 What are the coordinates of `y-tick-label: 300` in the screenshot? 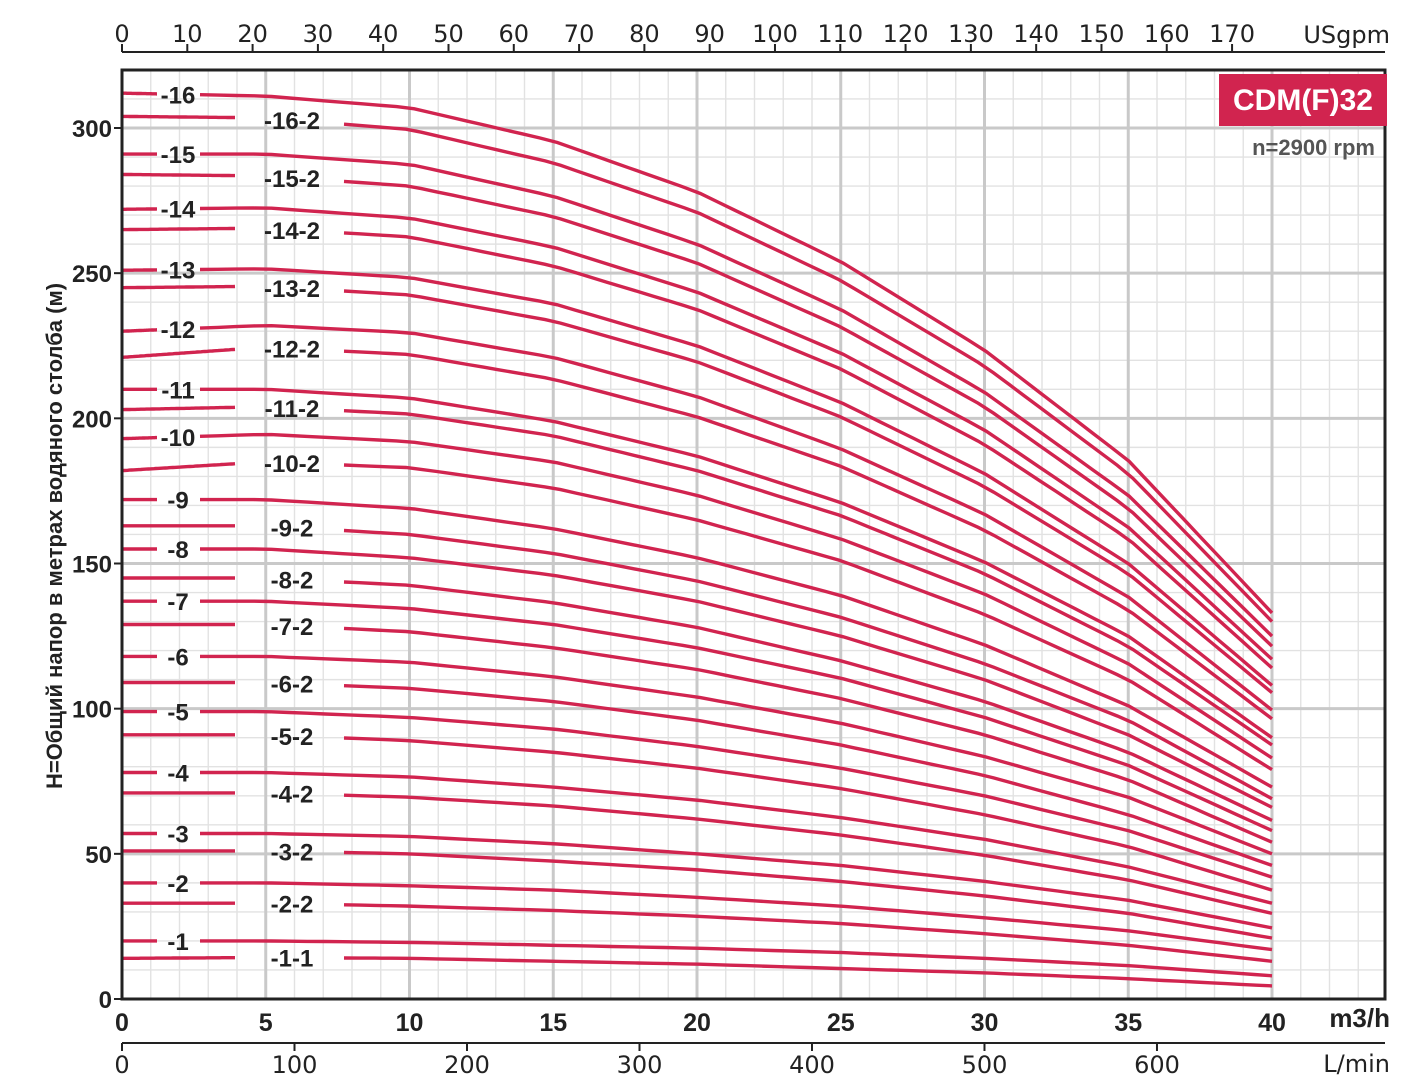 It's located at (92, 129).